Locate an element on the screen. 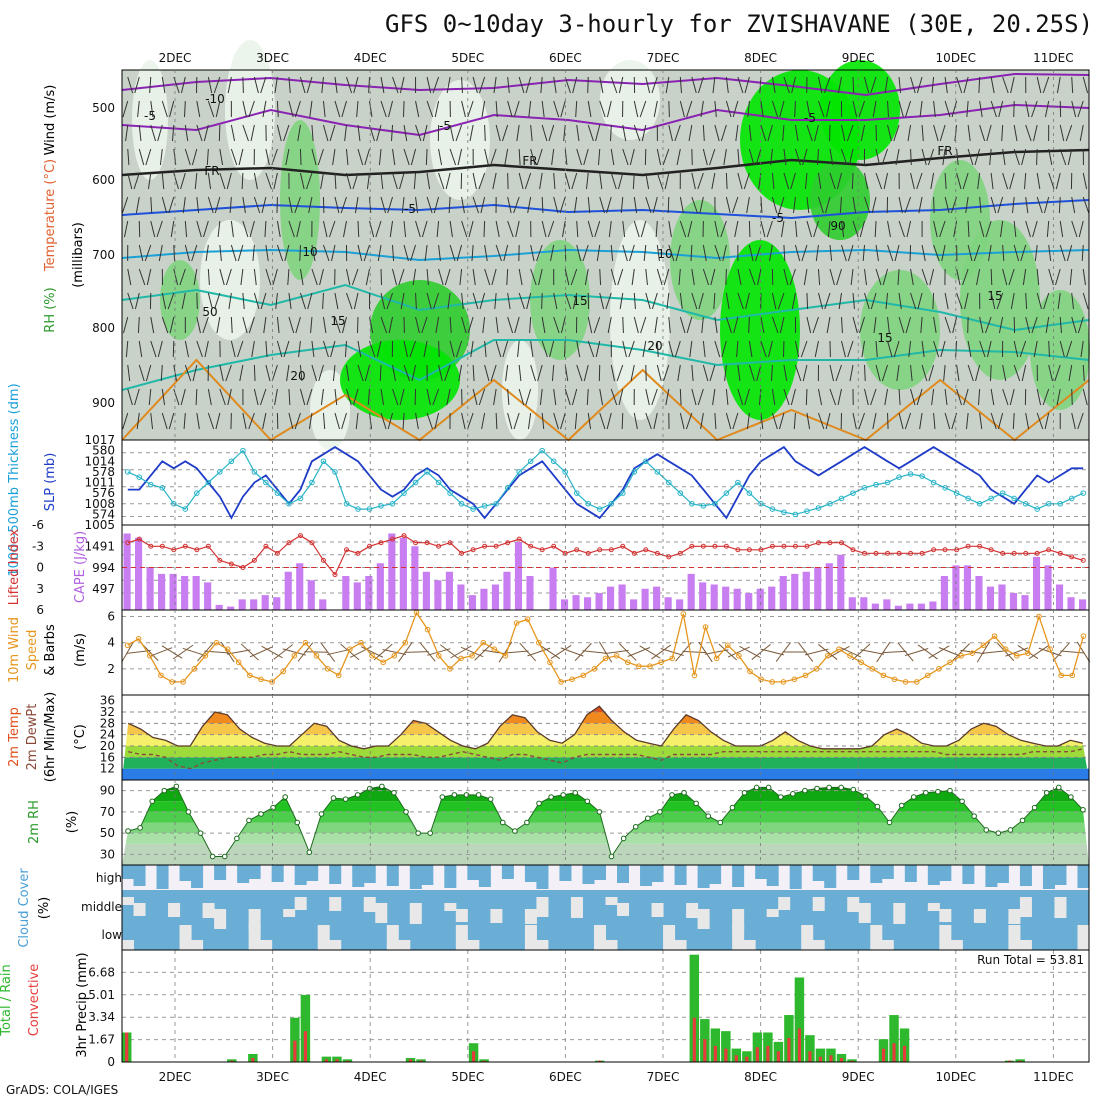  precip-total-bar is located at coordinates (694, 1008).